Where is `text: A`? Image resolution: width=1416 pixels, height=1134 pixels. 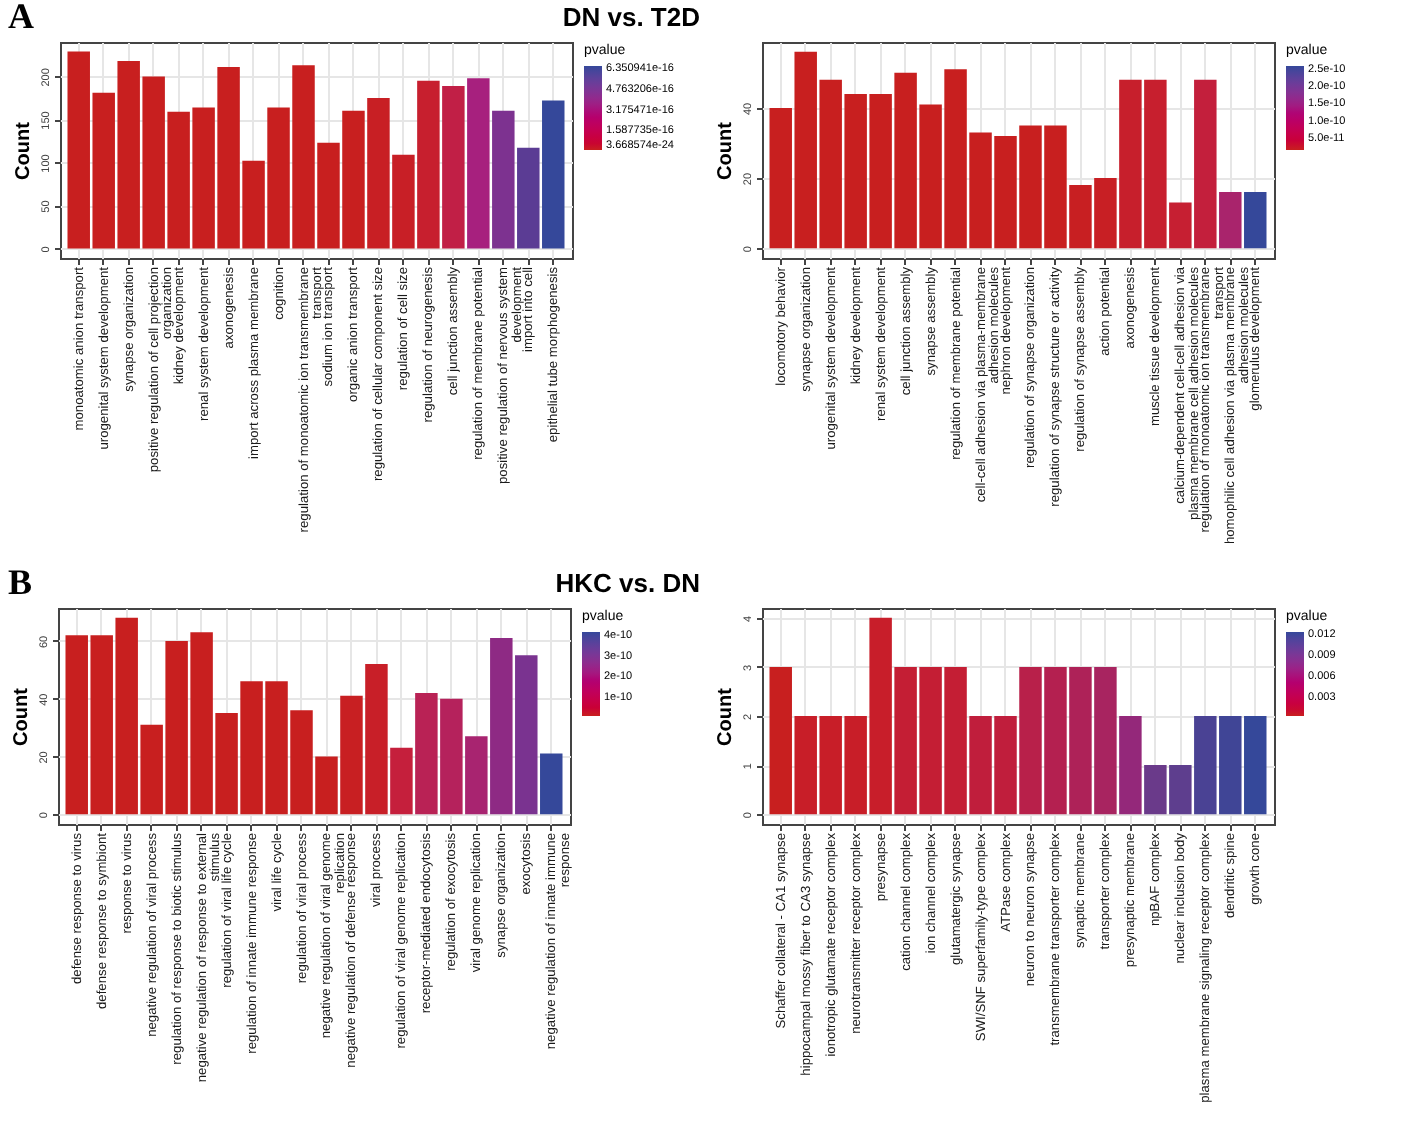 text: A is located at coordinates (21, 19).